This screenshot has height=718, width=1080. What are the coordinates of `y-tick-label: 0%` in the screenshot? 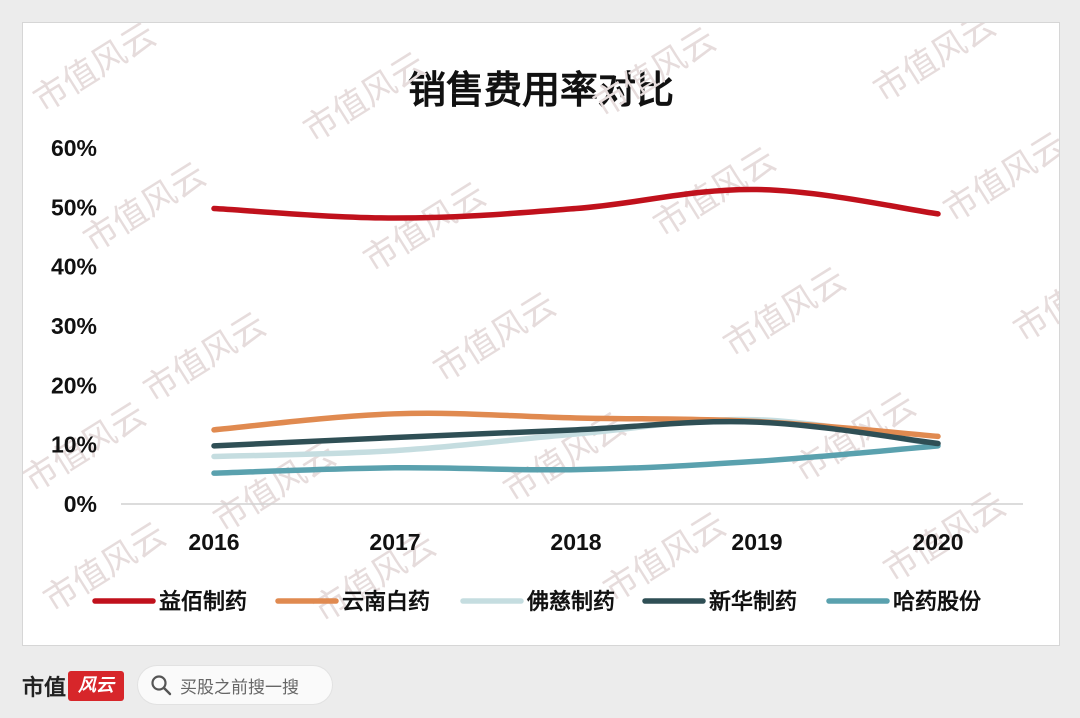 It's located at (80, 504).